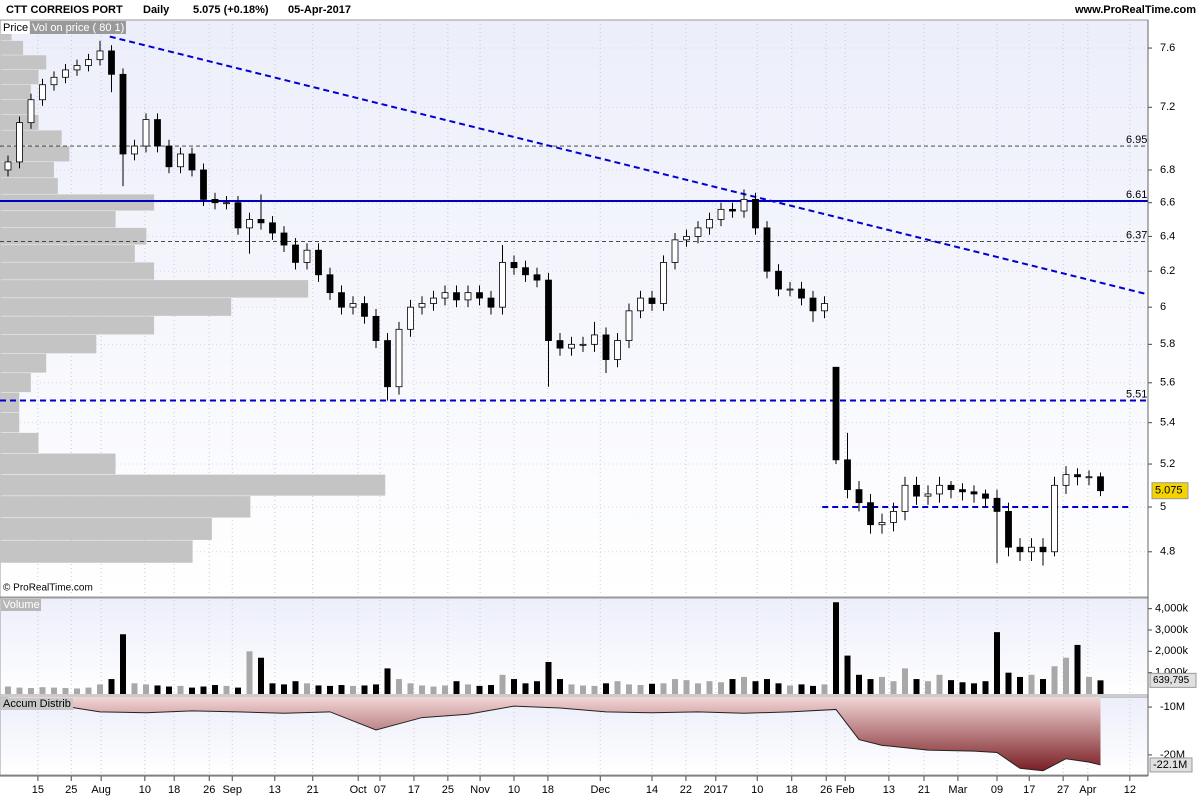 This screenshot has width=1200, height=800. I want to click on label-box, so click(15, 27).